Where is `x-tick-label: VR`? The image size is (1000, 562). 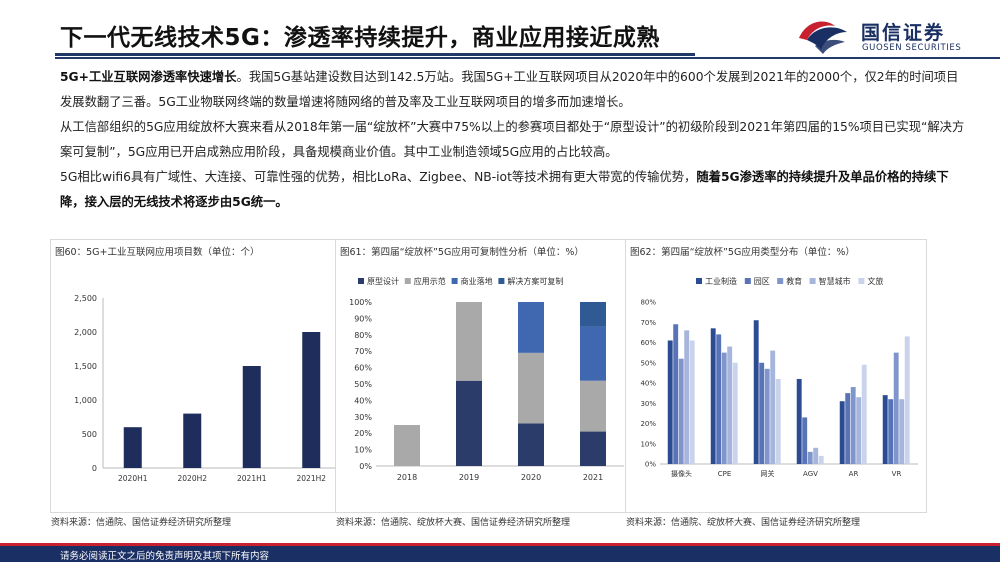
x-tick-label: VR is located at coordinates (897, 474).